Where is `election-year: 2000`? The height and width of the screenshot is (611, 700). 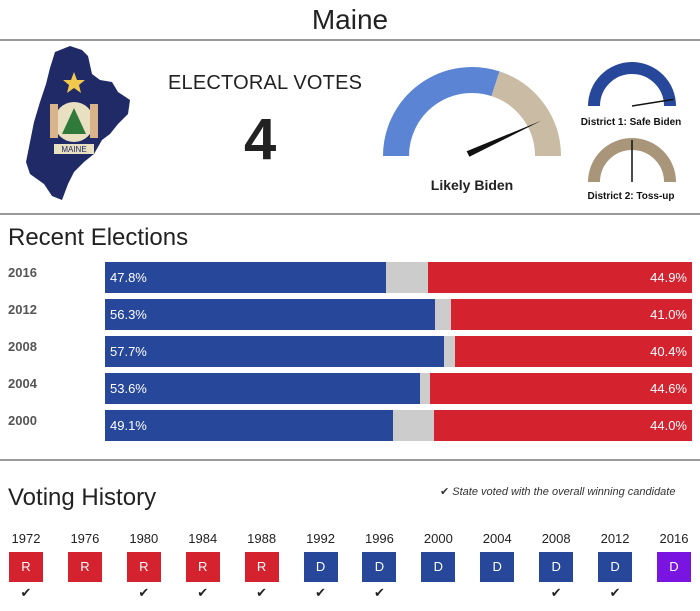
election-year: 2000 is located at coordinates (22, 420).